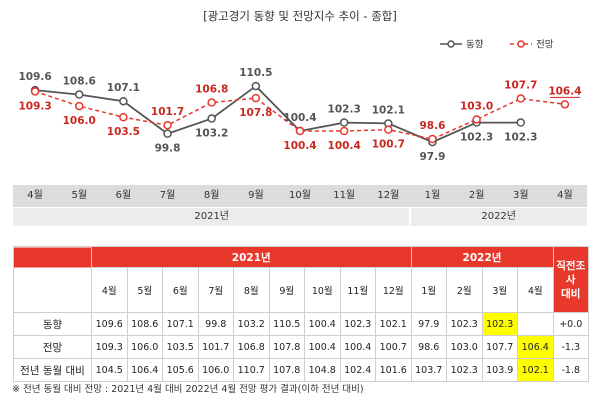 Image resolution: width=600 pixels, height=402 pixels. Describe the element at coordinates (344, 110) in the screenshot. I see `data-label-0-7: 102.3` at that location.